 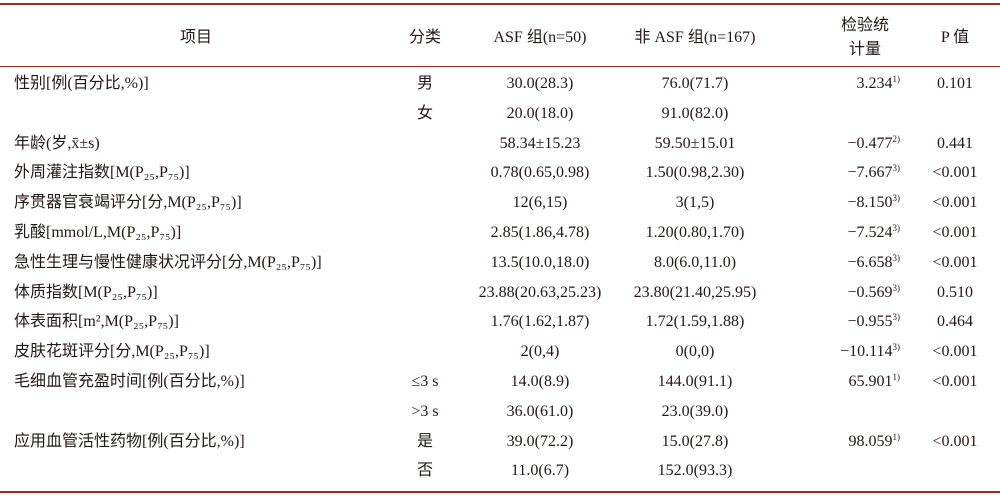 What do you see at coordinates (540, 203) in the screenshot?
I see `asf-value: 12(6,15)` at bounding box center [540, 203].